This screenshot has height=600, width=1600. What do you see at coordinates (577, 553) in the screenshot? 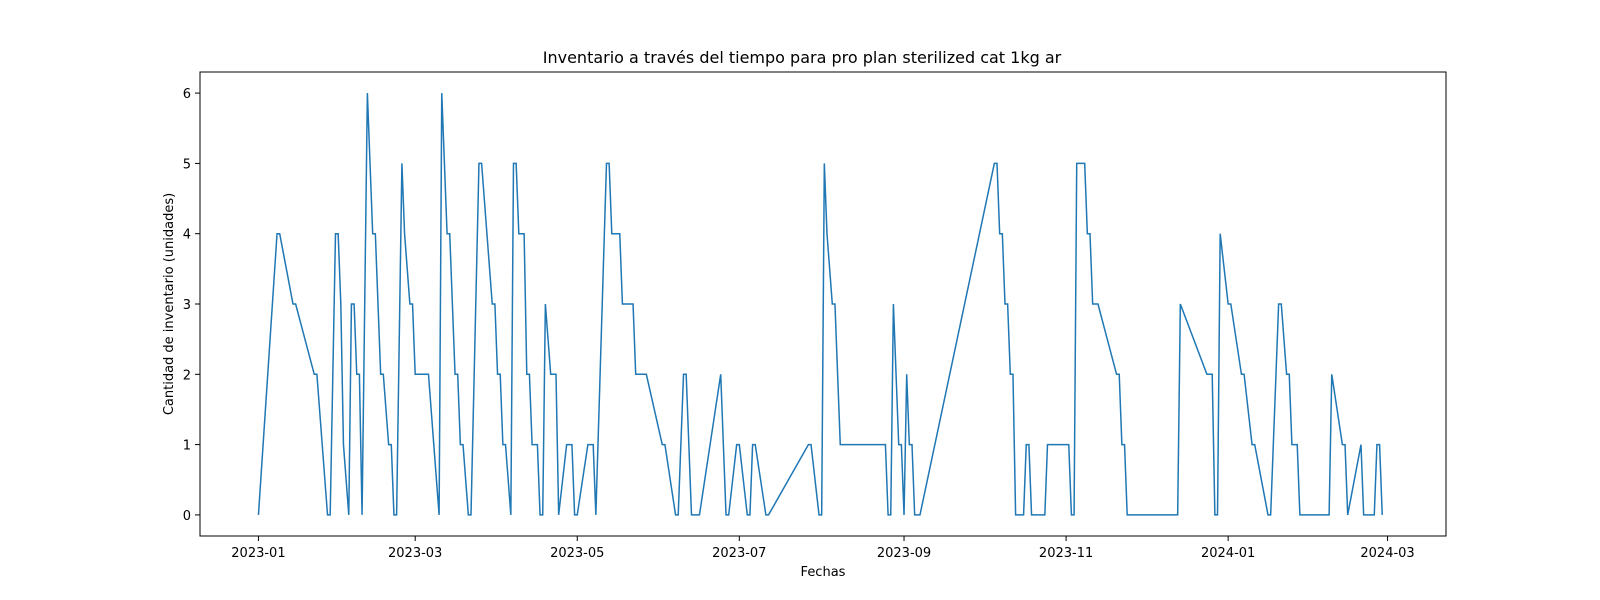
I see `x-tick-label: 2023-05` at bounding box center [577, 553].